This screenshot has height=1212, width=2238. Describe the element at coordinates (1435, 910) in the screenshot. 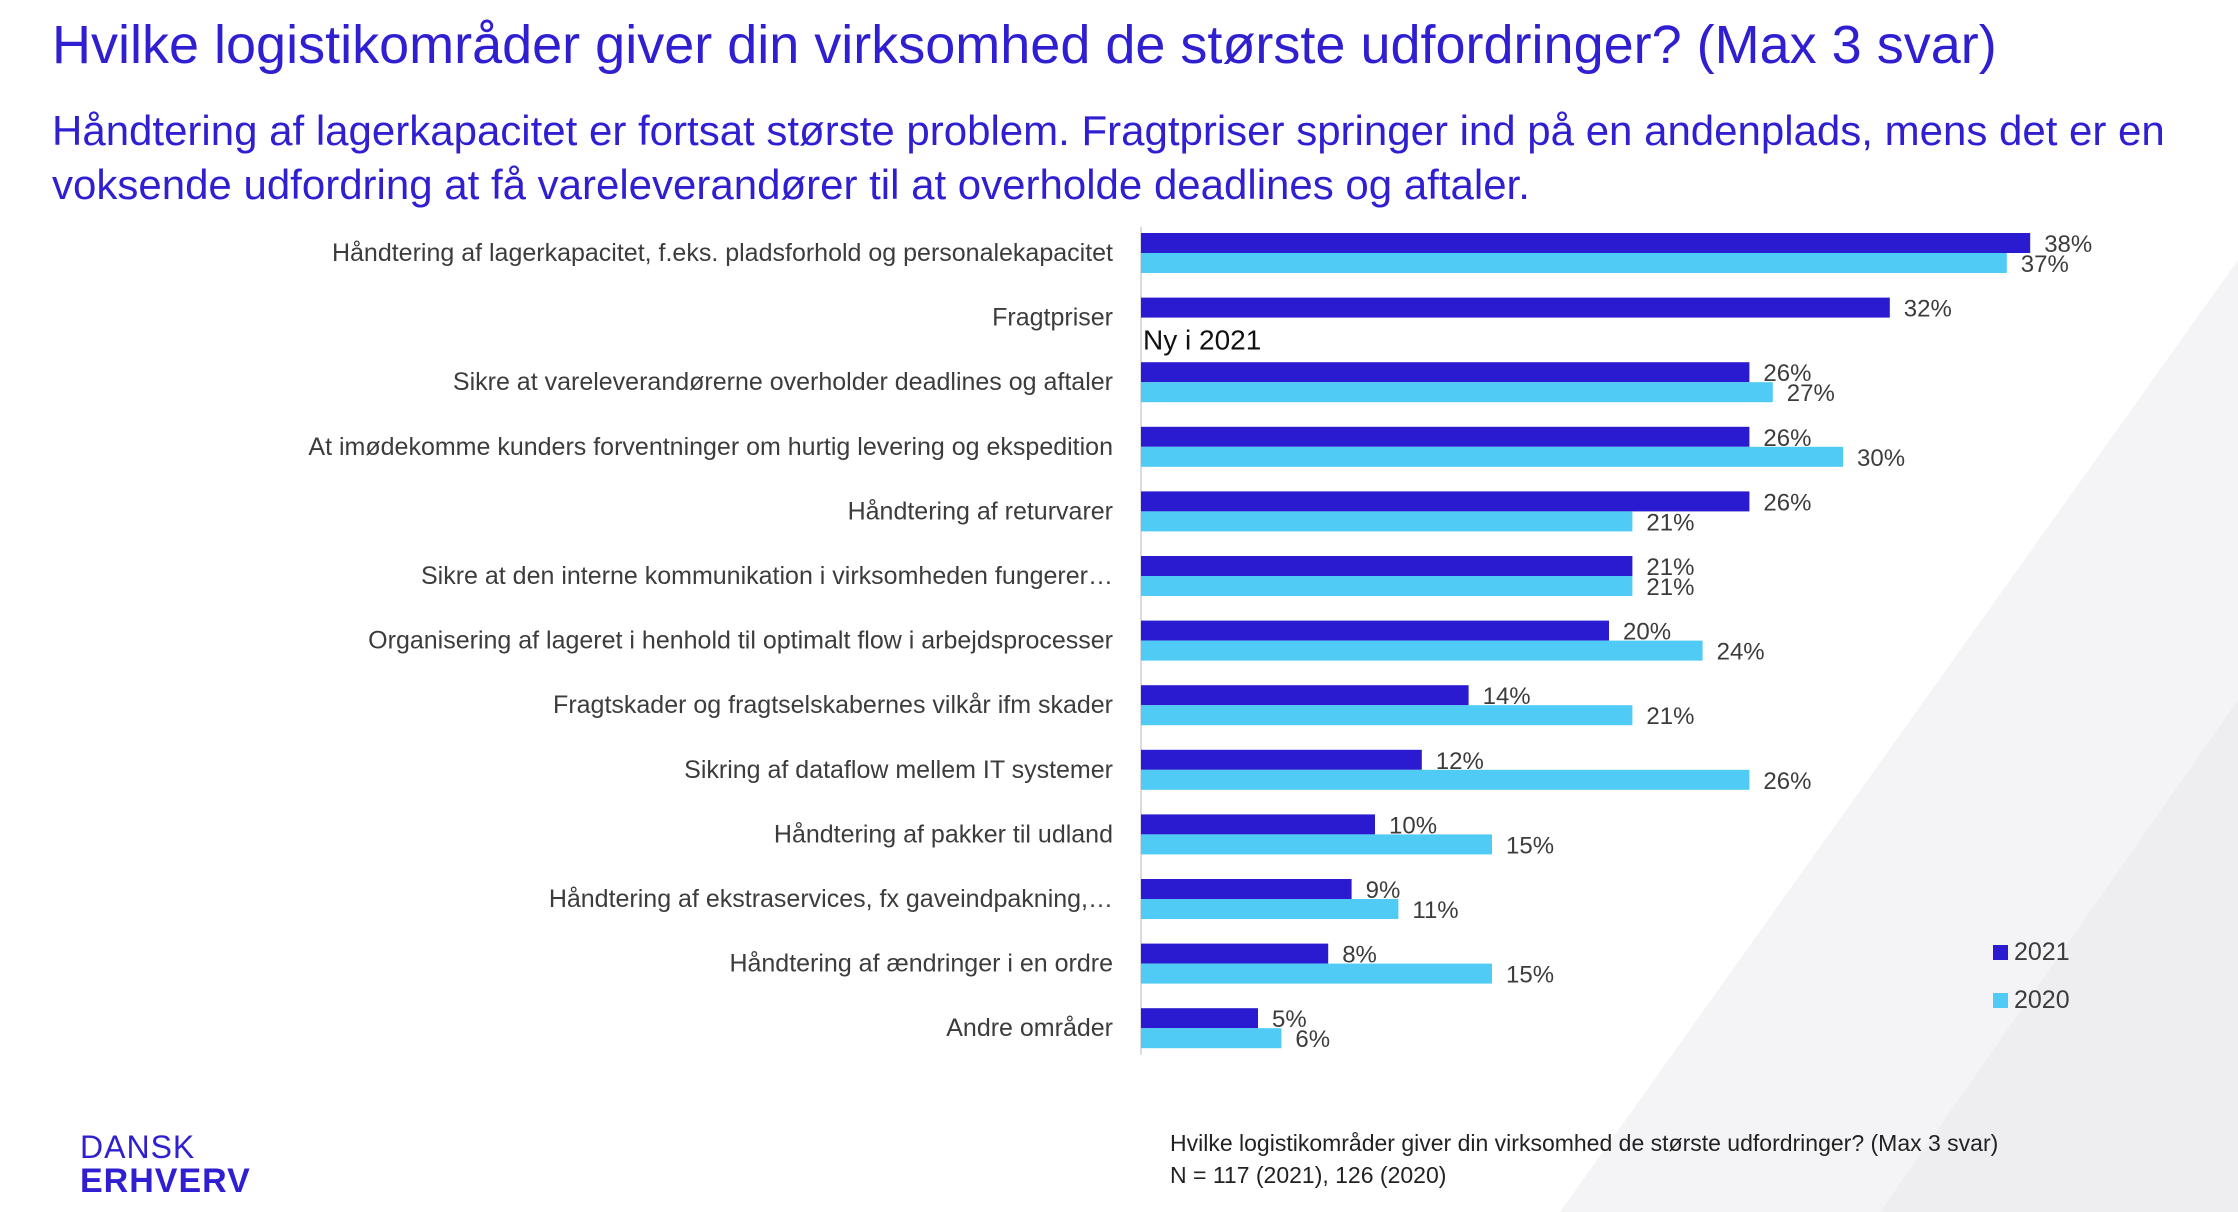

I see `data-label-2020: 11%` at that location.